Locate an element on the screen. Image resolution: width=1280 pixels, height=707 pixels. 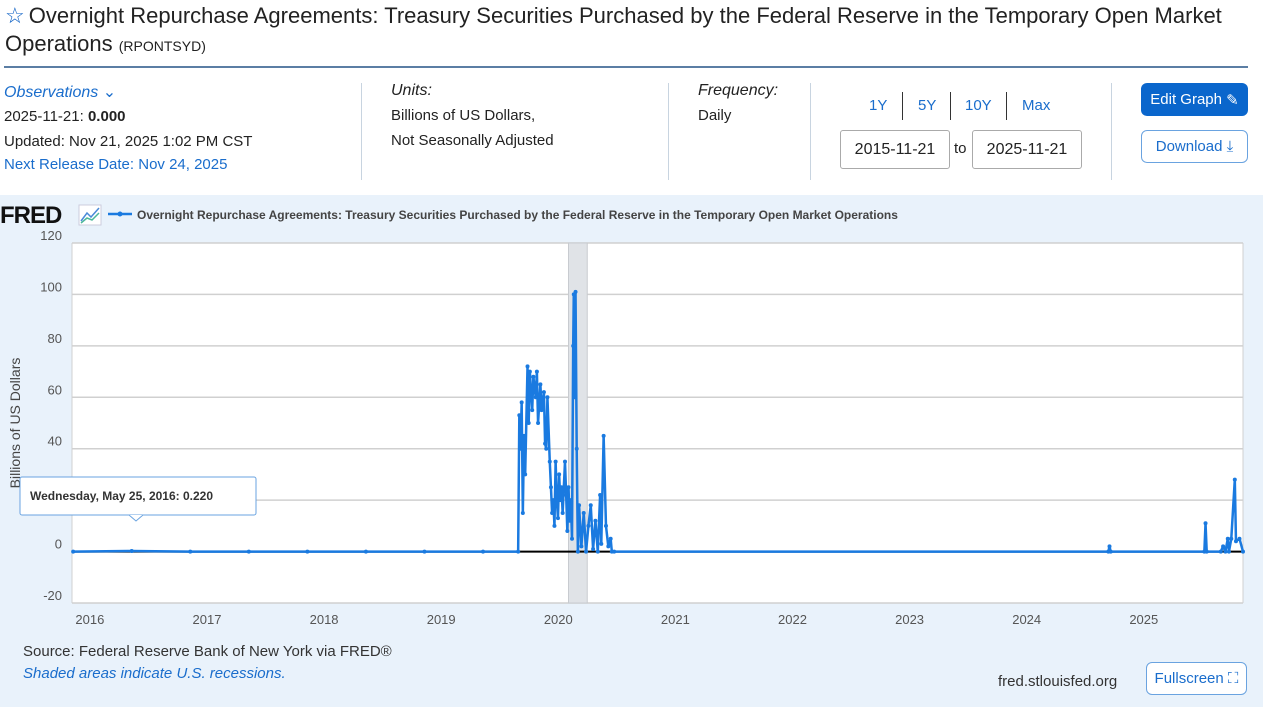
y-axis-label: Billions of US Dollars is located at coordinates (15, 423).